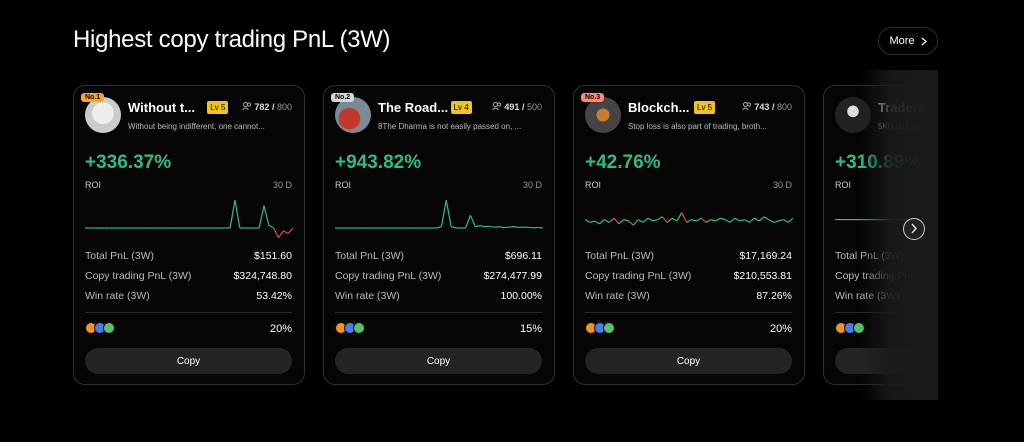 The image size is (1024, 442). What do you see at coordinates (343, 97) in the screenshot?
I see `rank-badge: No.2` at bounding box center [343, 97].